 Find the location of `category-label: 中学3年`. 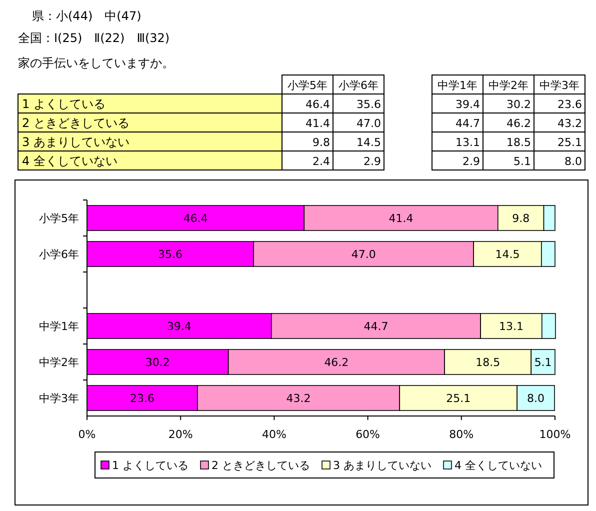

category-label: 中学3年 is located at coordinates (560, 85).